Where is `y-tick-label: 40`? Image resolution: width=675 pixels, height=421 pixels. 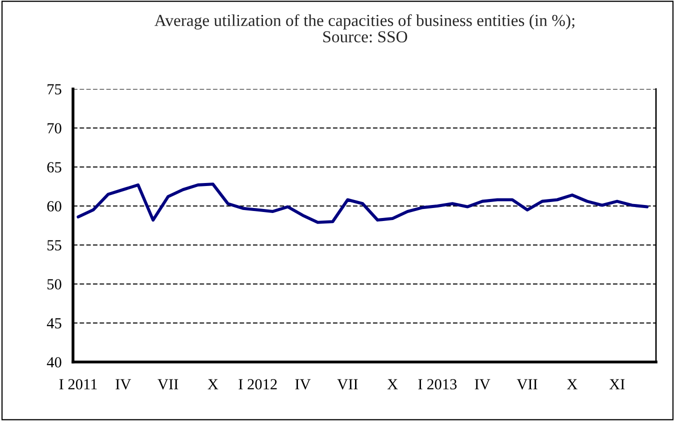
y-tick-label: 40 is located at coordinates (54, 362).